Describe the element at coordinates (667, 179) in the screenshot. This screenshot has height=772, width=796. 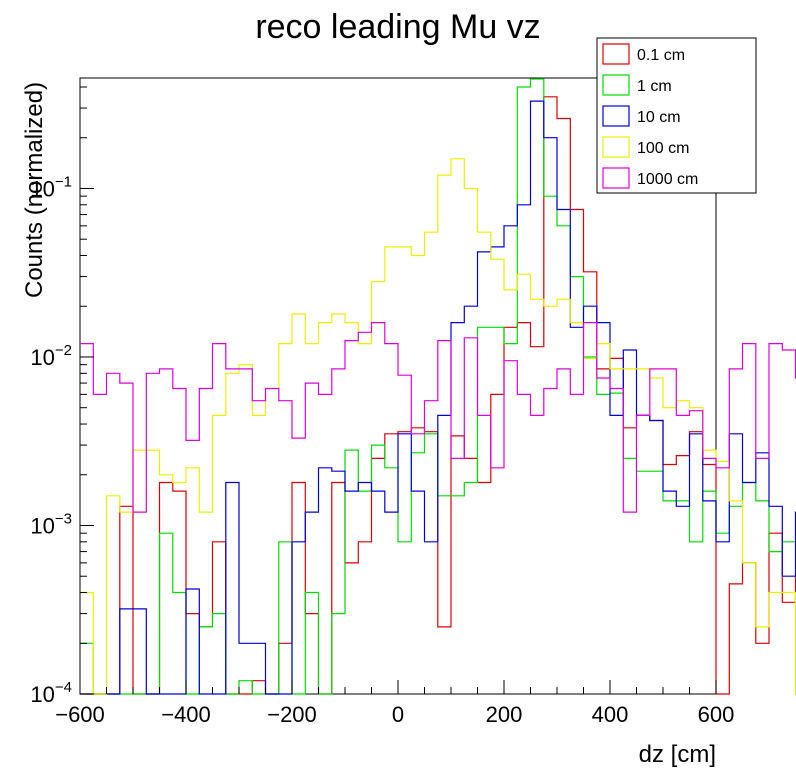
I see `legend-entry-label: 1000 cm` at that location.